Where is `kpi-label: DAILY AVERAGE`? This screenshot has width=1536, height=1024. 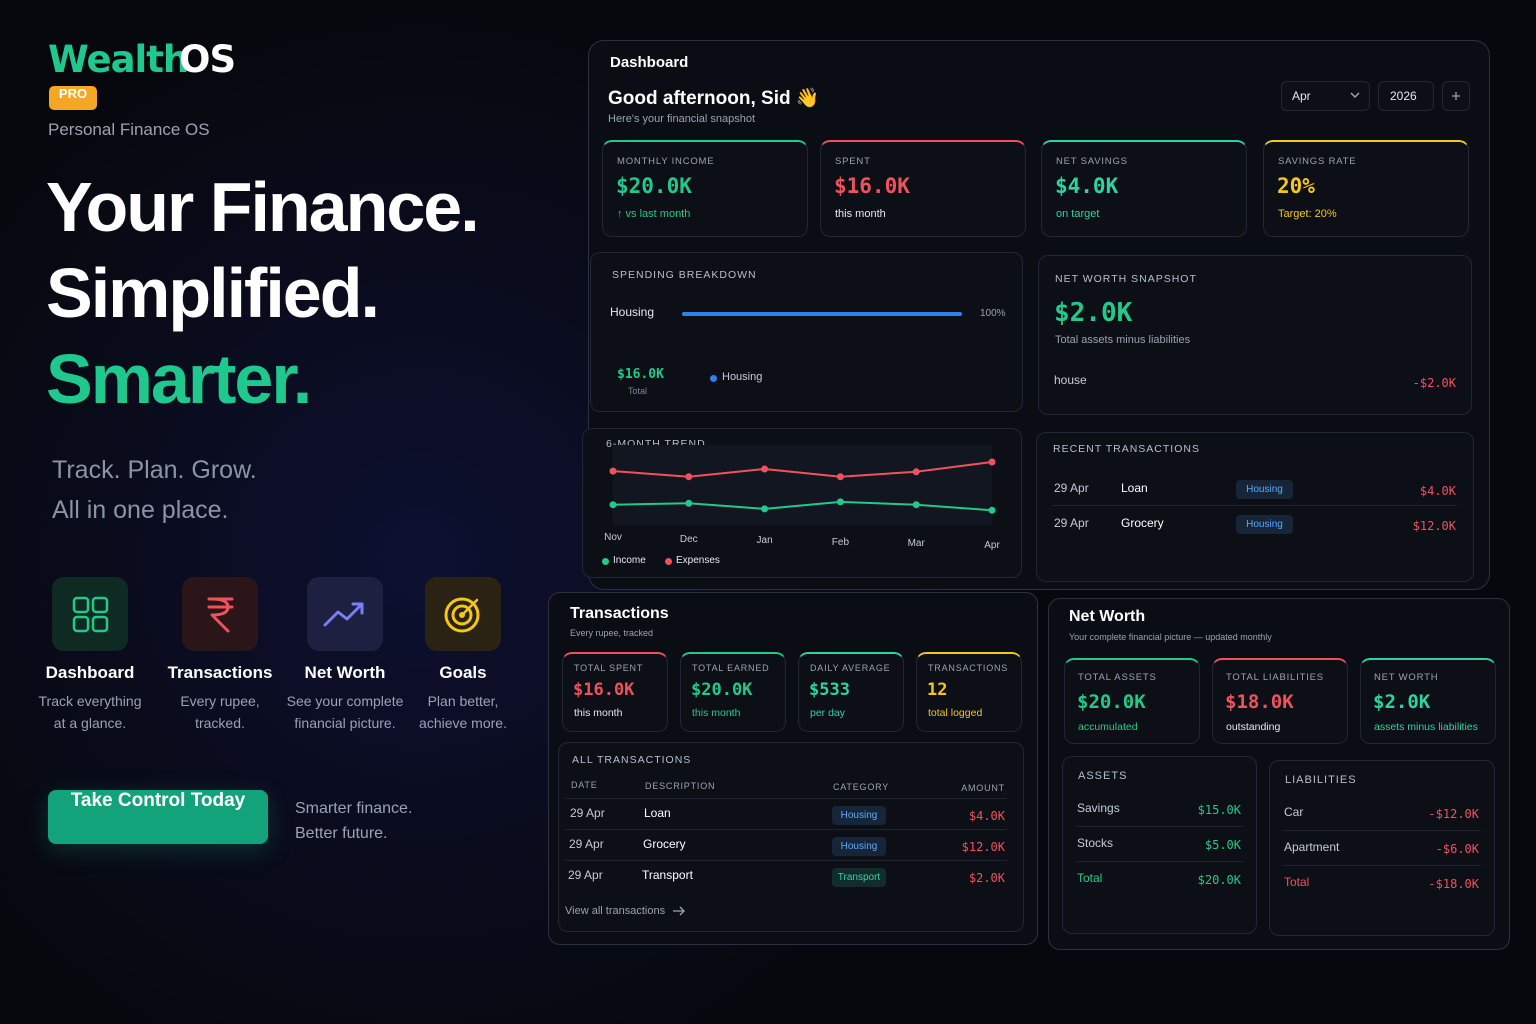 kpi-label: DAILY AVERAGE is located at coordinates (850, 668).